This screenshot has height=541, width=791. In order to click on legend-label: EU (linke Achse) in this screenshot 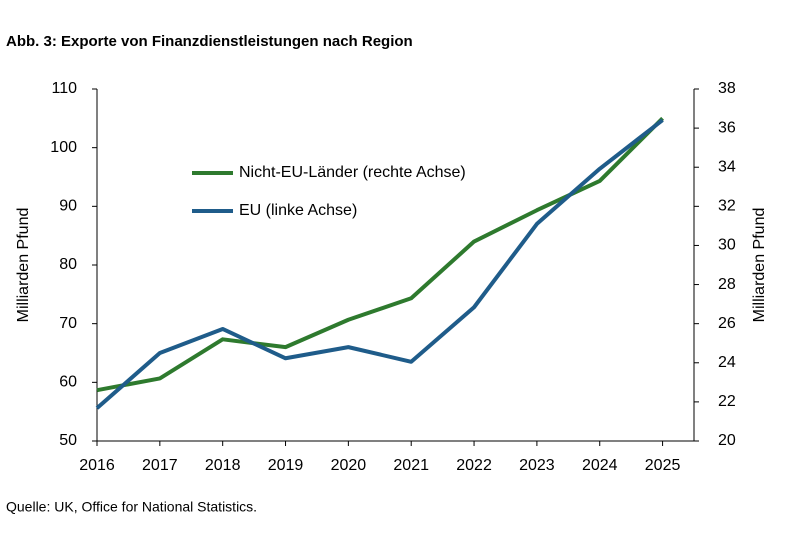, I will do `click(298, 210)`.